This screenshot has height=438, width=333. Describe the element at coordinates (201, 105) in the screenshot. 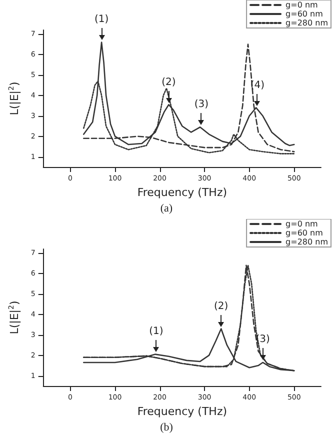

I see `annotation: (3)` at that location.